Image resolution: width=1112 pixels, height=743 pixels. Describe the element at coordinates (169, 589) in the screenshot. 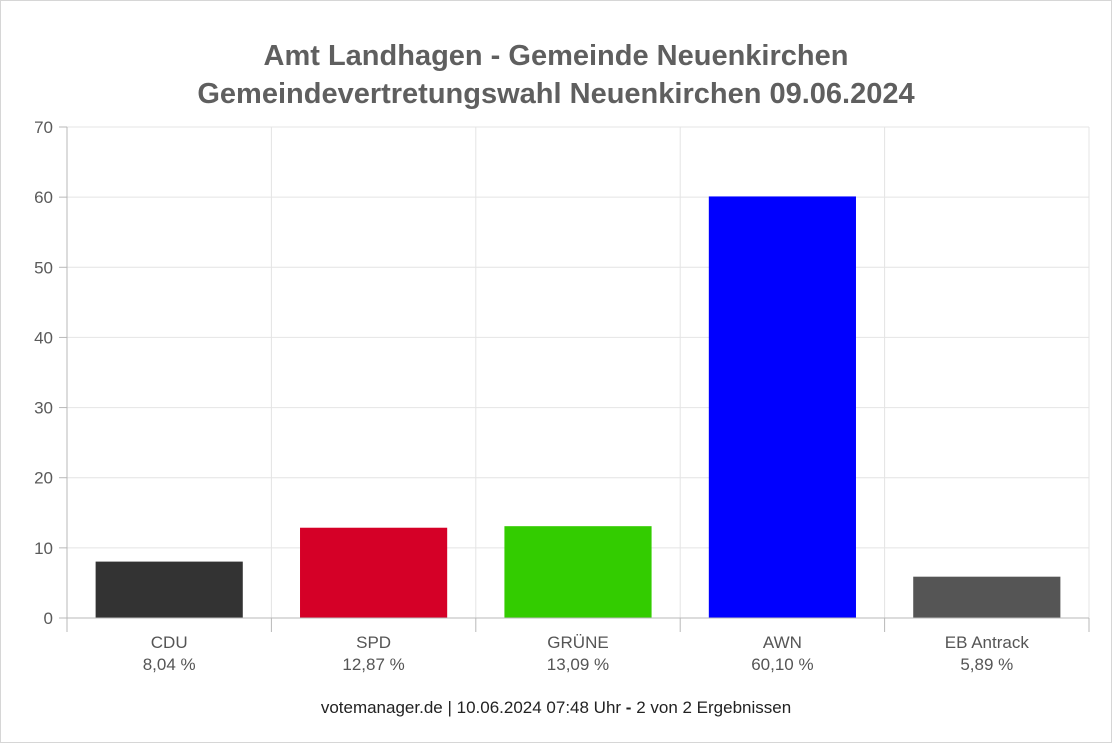

I see `bar-cdu` at that location.